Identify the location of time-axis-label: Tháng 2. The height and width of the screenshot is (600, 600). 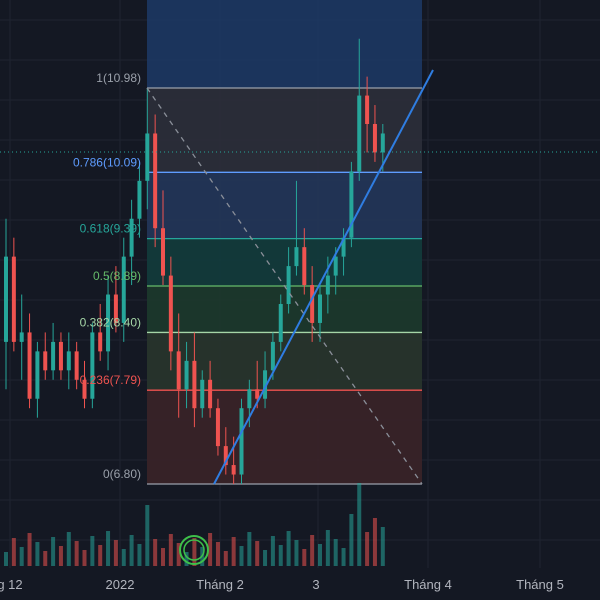
(220, 584).